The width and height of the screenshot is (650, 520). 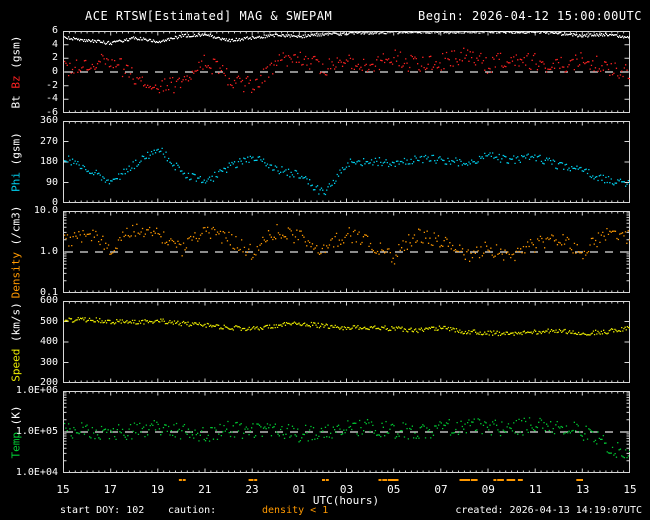 What do you see at coordinates (192, 510) in the screenshot?
I see `footer-caution-label: caution:` at bounding box center [192, 510].